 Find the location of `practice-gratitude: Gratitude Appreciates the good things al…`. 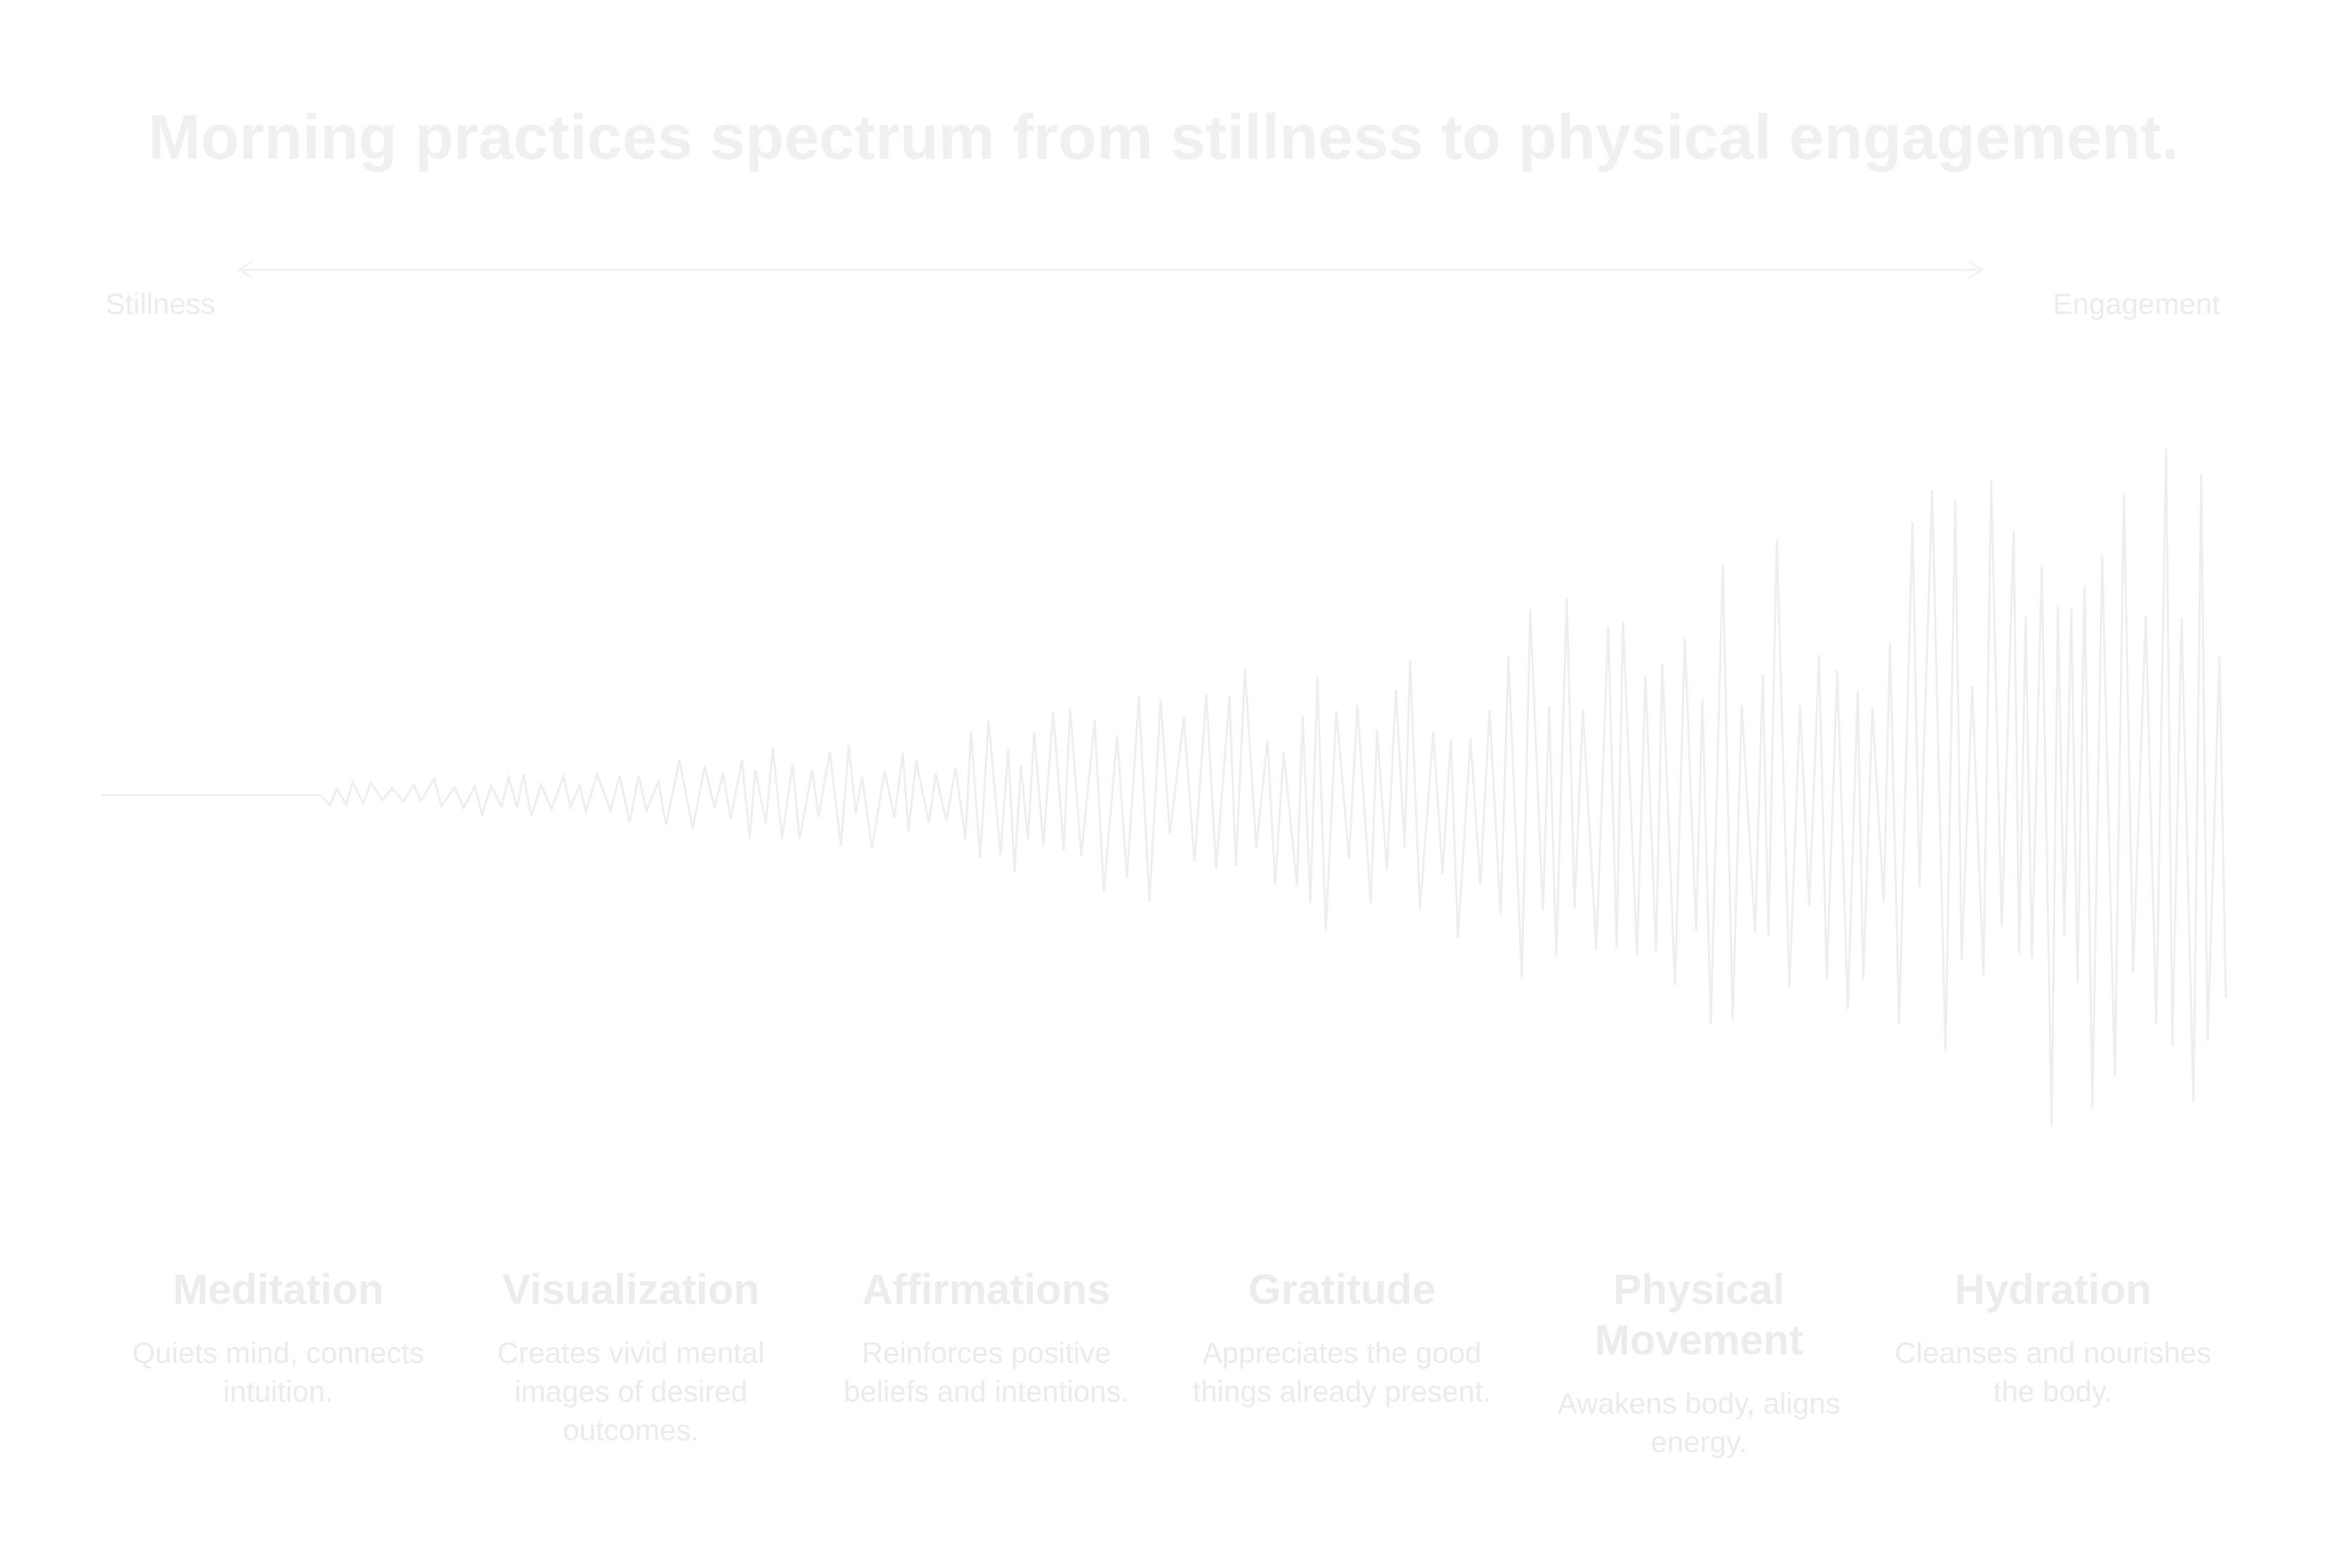

practice-gratitude: Gratitude Appreciates the good things al… is located at coordinates (1342, 1338).